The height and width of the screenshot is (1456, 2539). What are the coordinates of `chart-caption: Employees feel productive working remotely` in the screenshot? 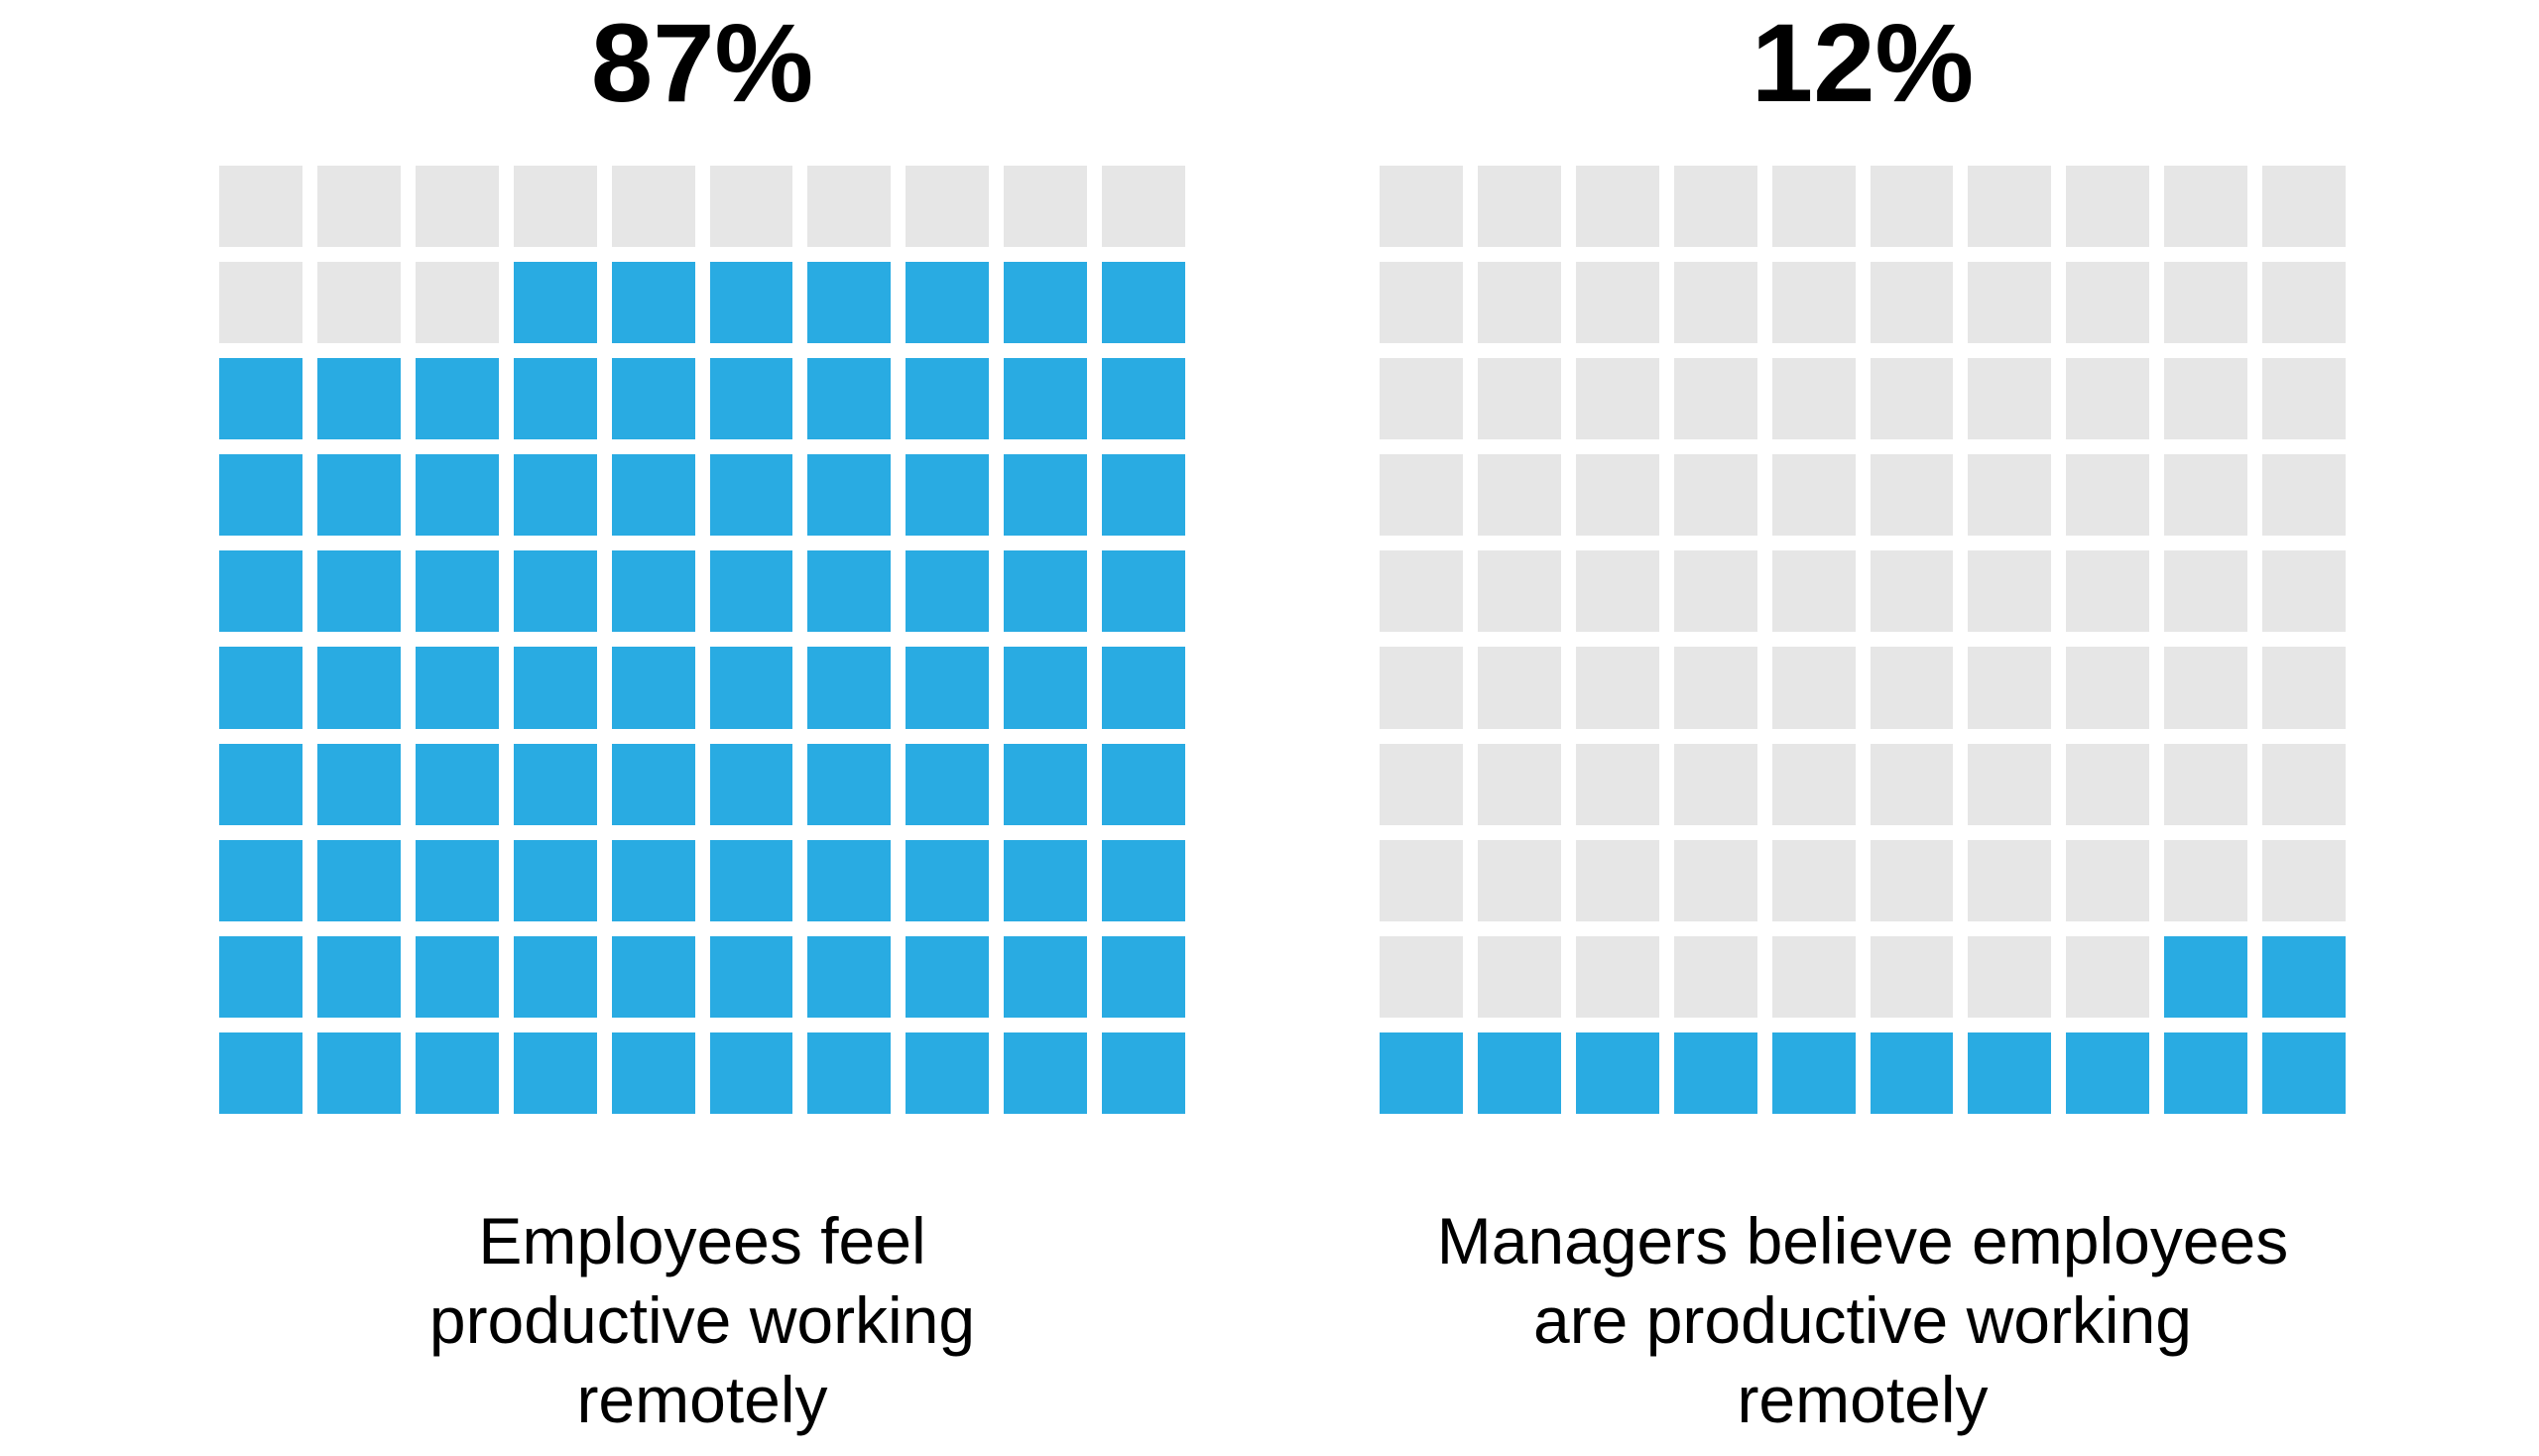 It's located at (702, 1320).